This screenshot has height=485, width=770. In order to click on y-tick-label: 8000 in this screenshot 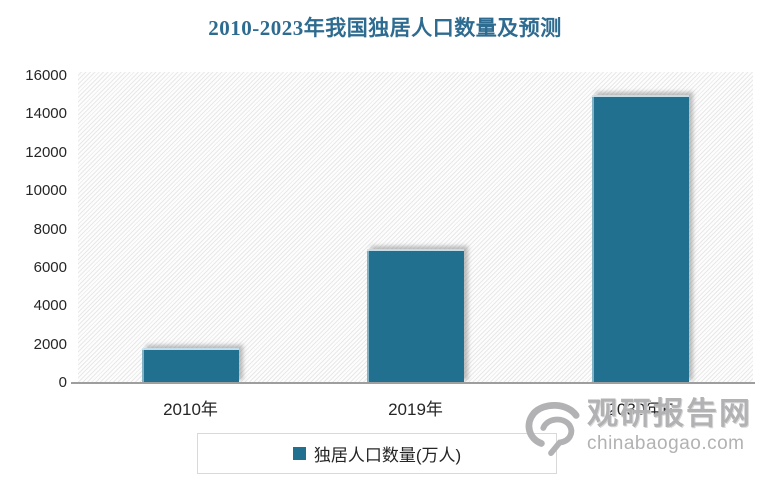, I will do `click(50, 229)`.